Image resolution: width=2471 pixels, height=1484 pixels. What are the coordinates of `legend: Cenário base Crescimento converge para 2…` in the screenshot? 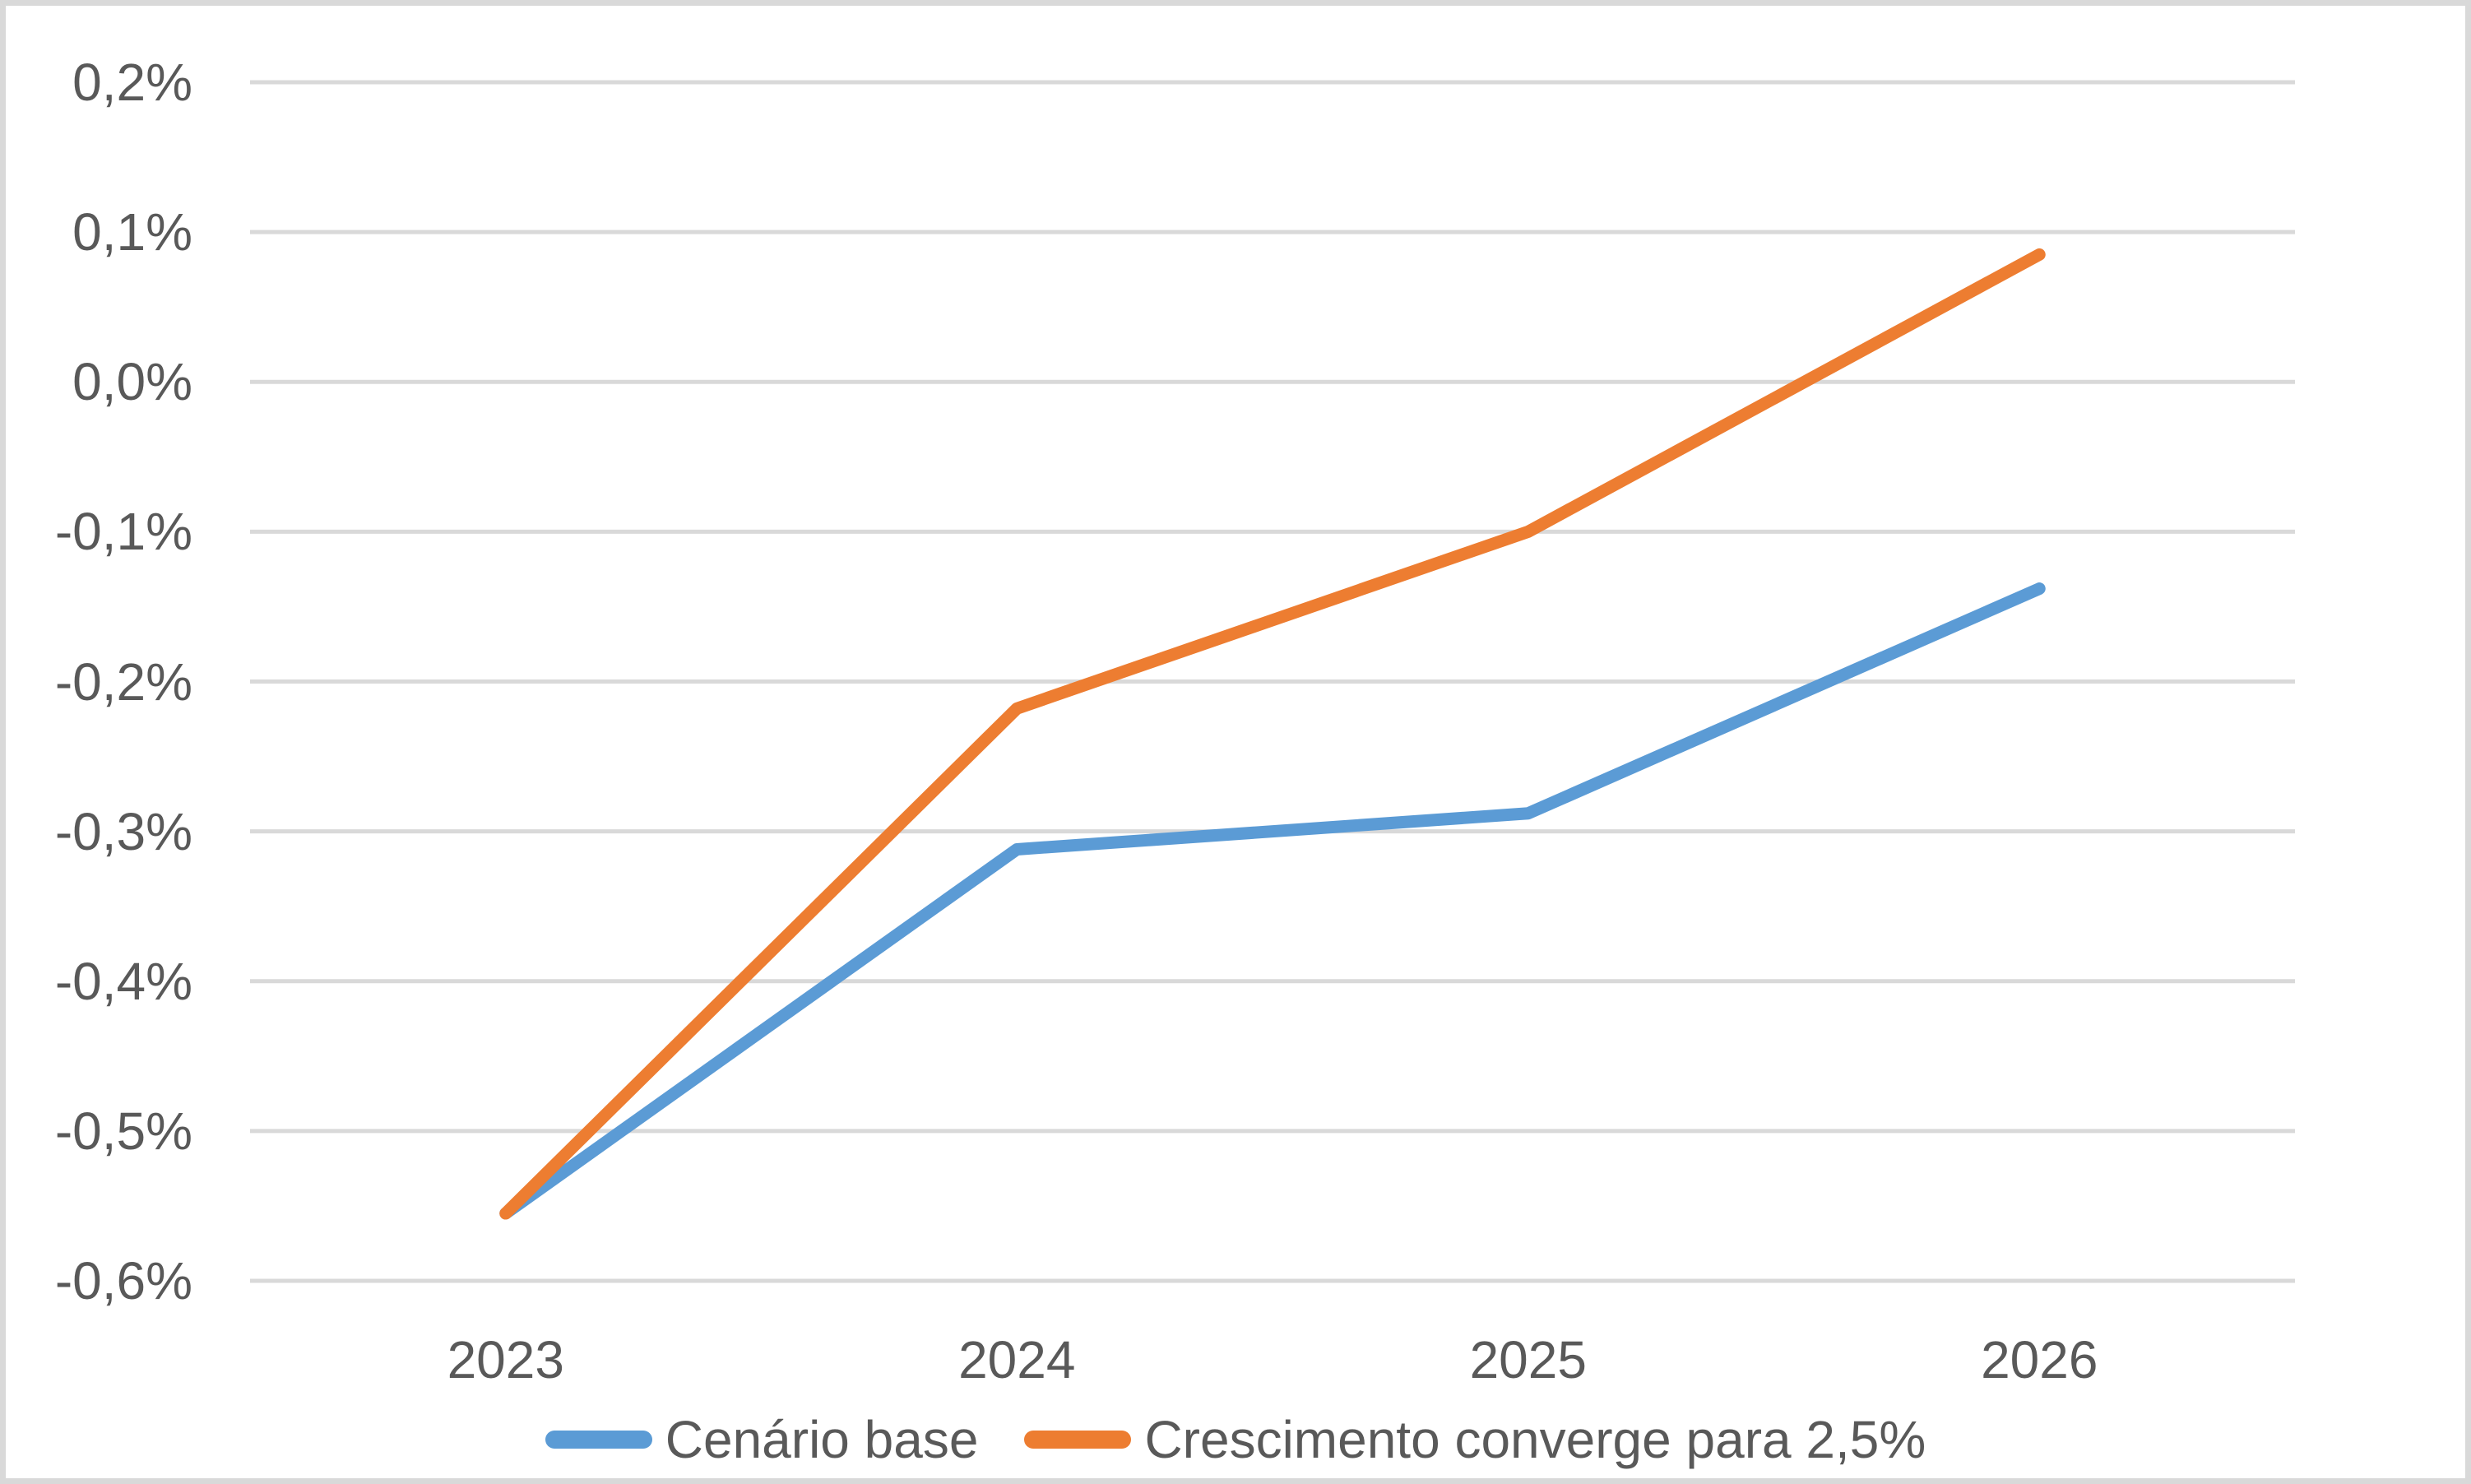 It's located at (1235, 1439).